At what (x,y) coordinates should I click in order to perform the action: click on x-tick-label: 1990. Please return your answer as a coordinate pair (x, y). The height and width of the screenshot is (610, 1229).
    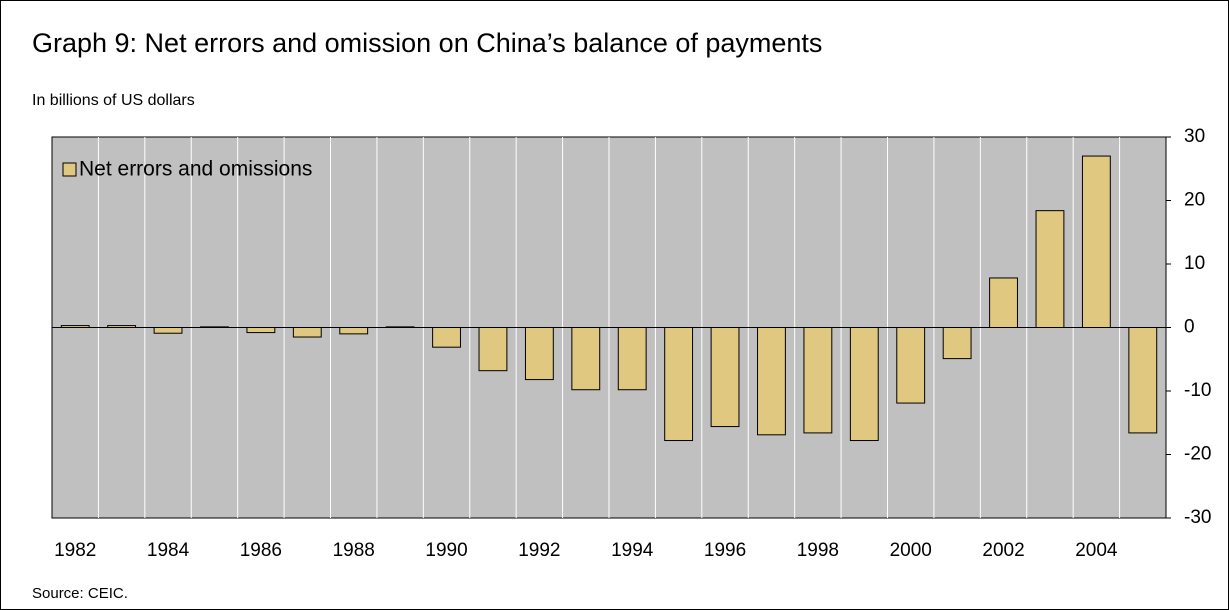
    Looking at the image, I should click on (446, 550).